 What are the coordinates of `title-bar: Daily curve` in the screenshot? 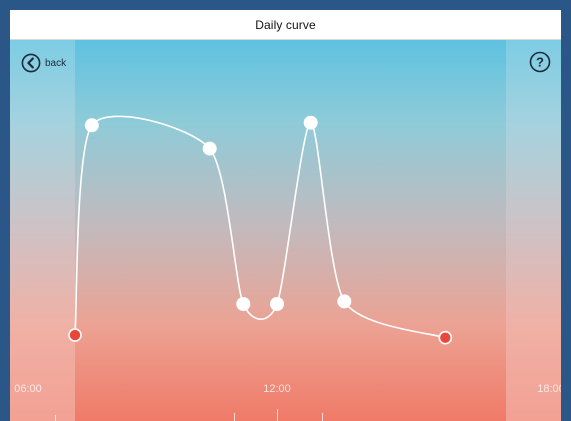 It's located at (285, 25).